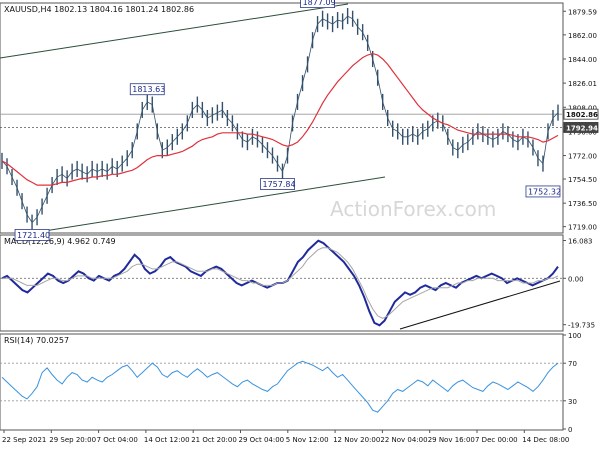  Describe the element at coordinates (582, 180) in the screenshot. I see `price-y-tick-label: 1754.50` at that location.